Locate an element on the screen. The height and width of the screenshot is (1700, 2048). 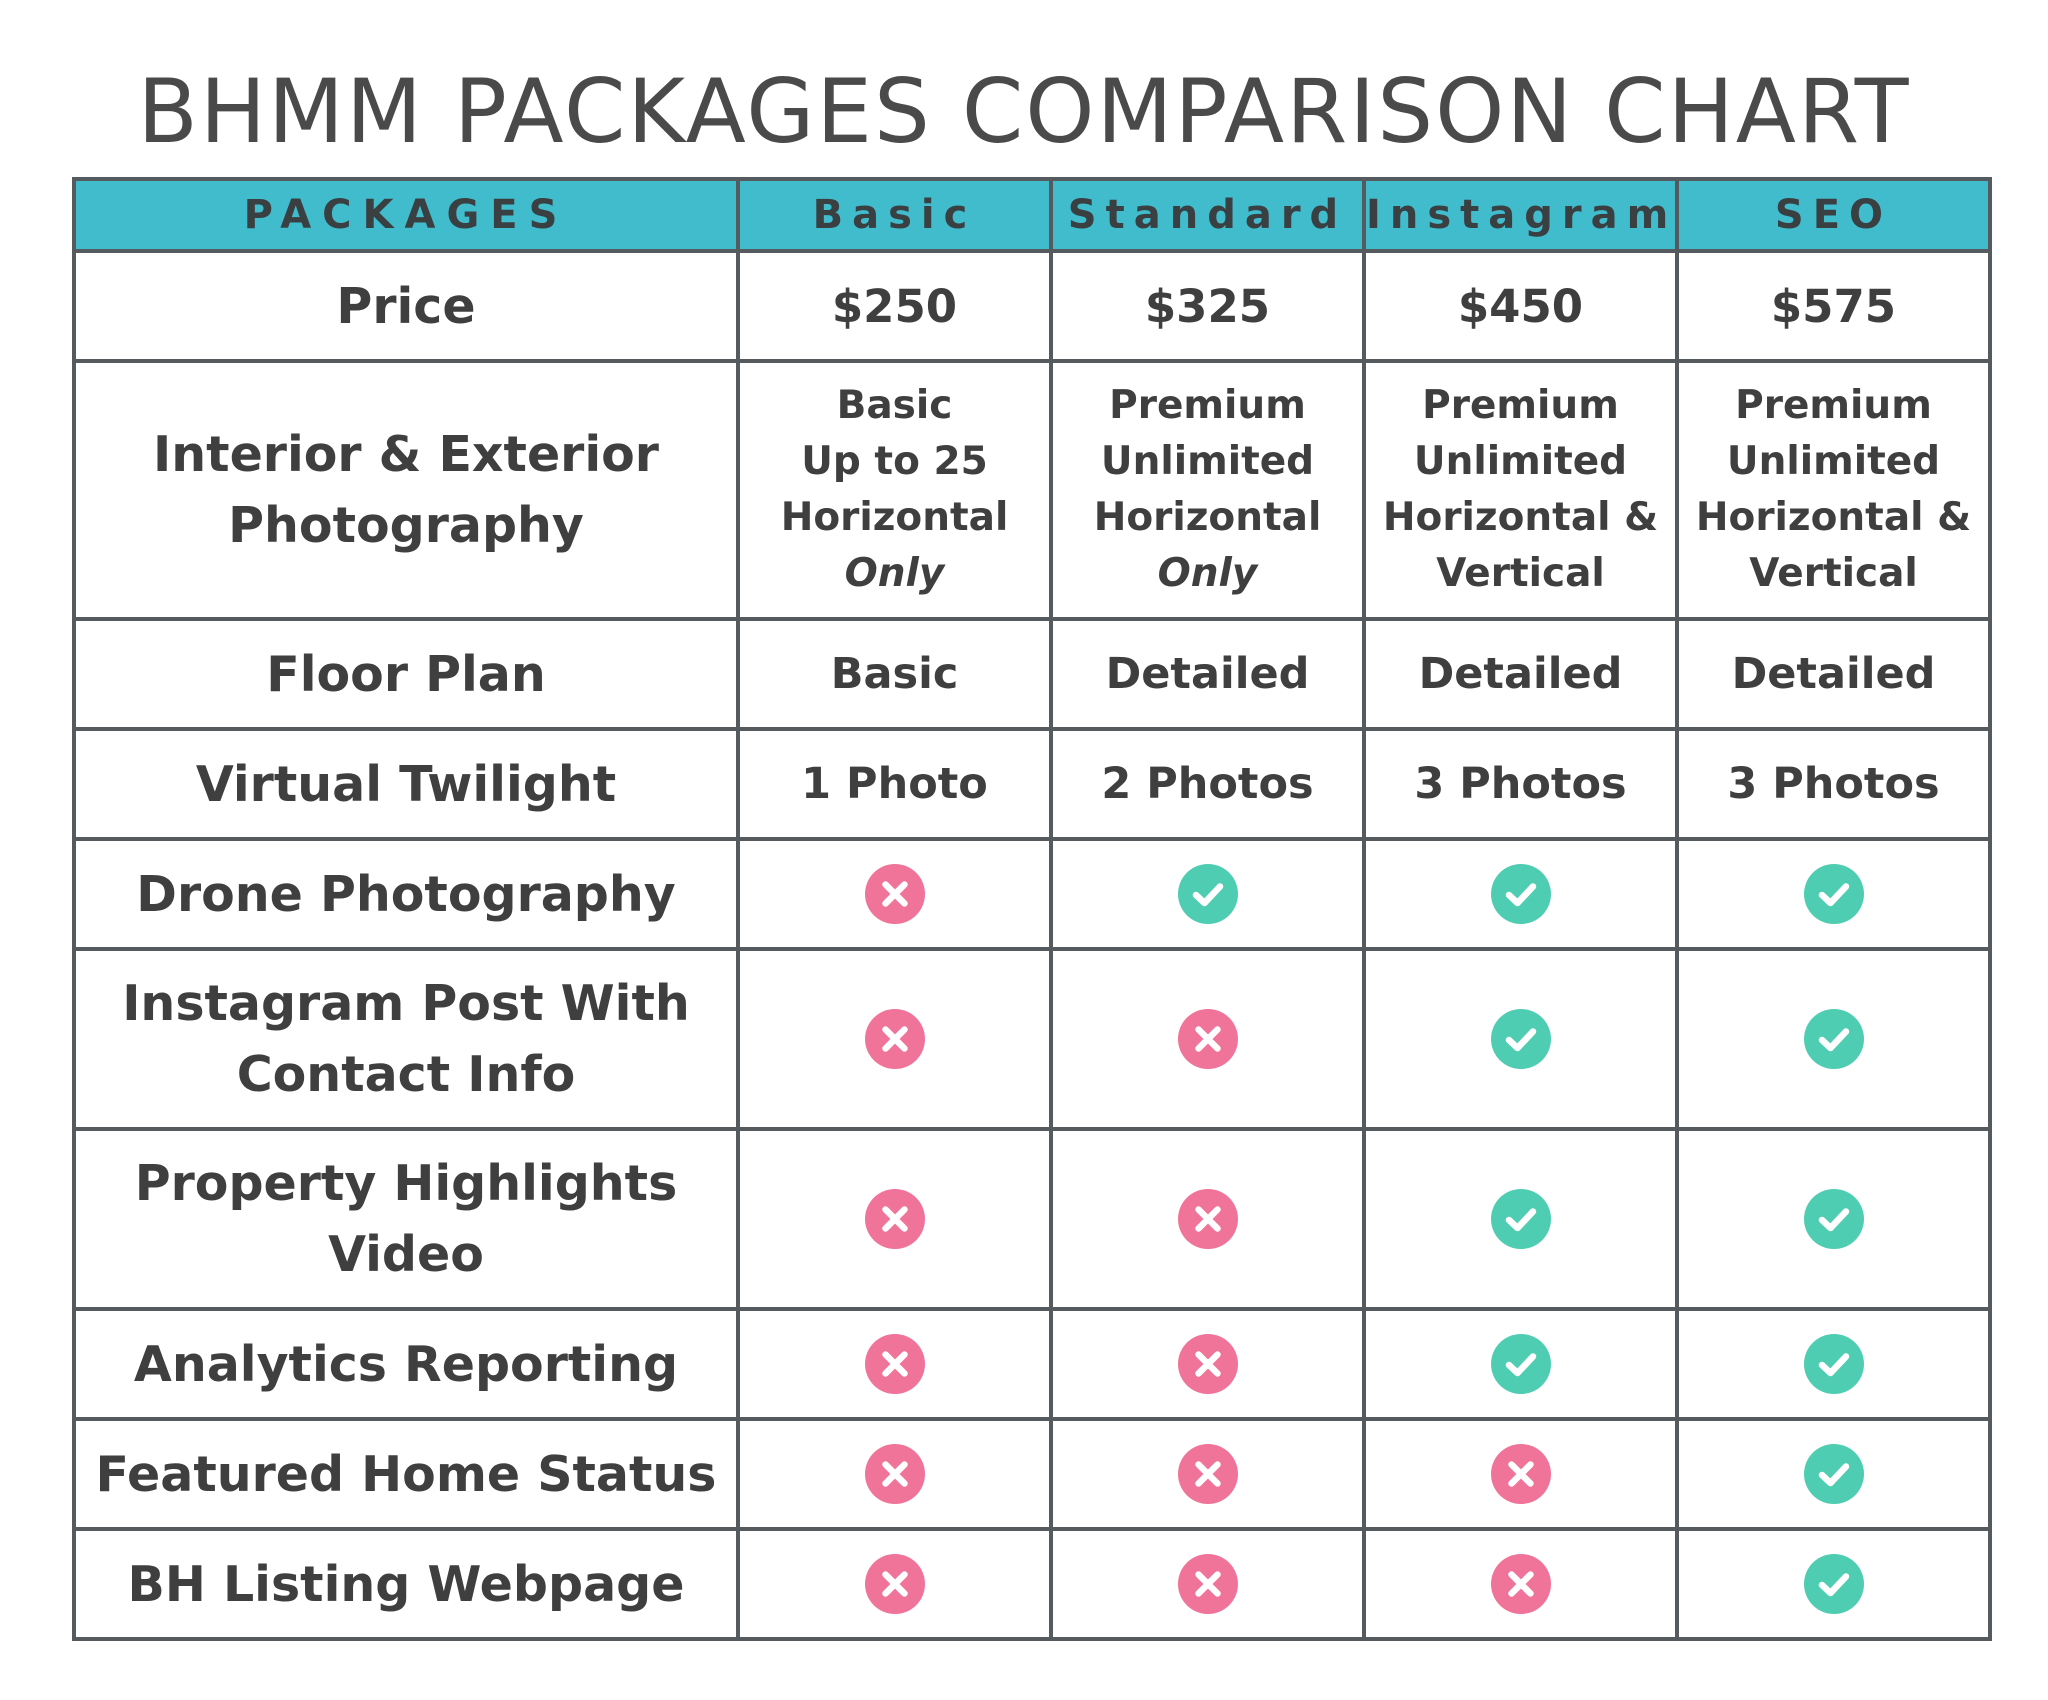
feature-label-line: Photography is located at coordinates (406, 525).